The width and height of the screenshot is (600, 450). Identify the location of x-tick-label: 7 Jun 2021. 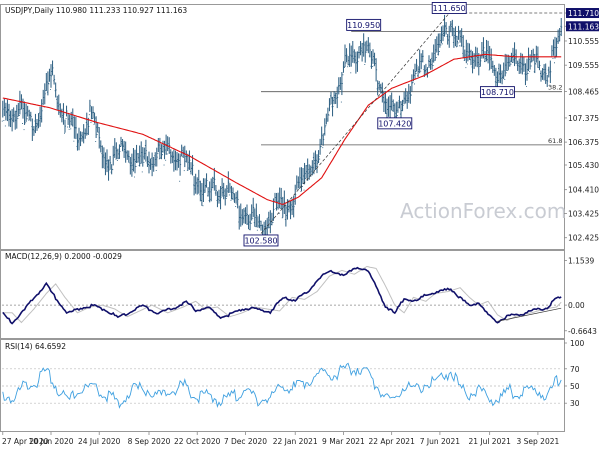
(440, 441).